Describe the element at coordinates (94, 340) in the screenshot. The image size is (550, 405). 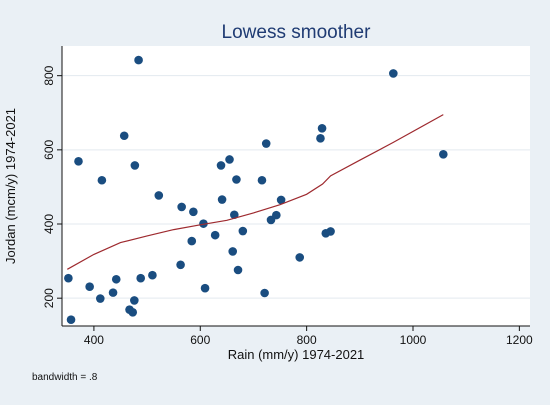
I see `x-tick-label-0: 400` at that location.